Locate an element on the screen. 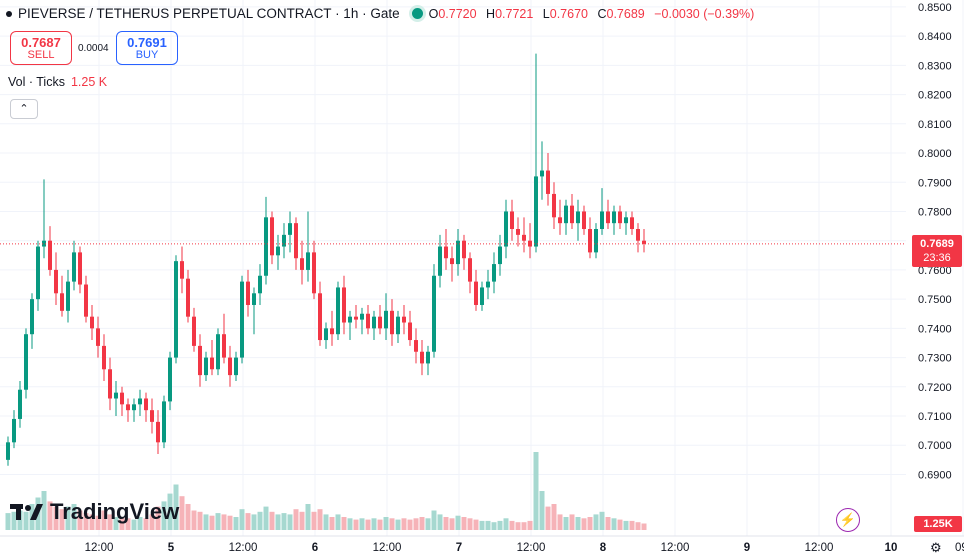 The height and width of the screenshot is (560, 964). tradingview-logo: TradingView is located at coordinates (94, 512).